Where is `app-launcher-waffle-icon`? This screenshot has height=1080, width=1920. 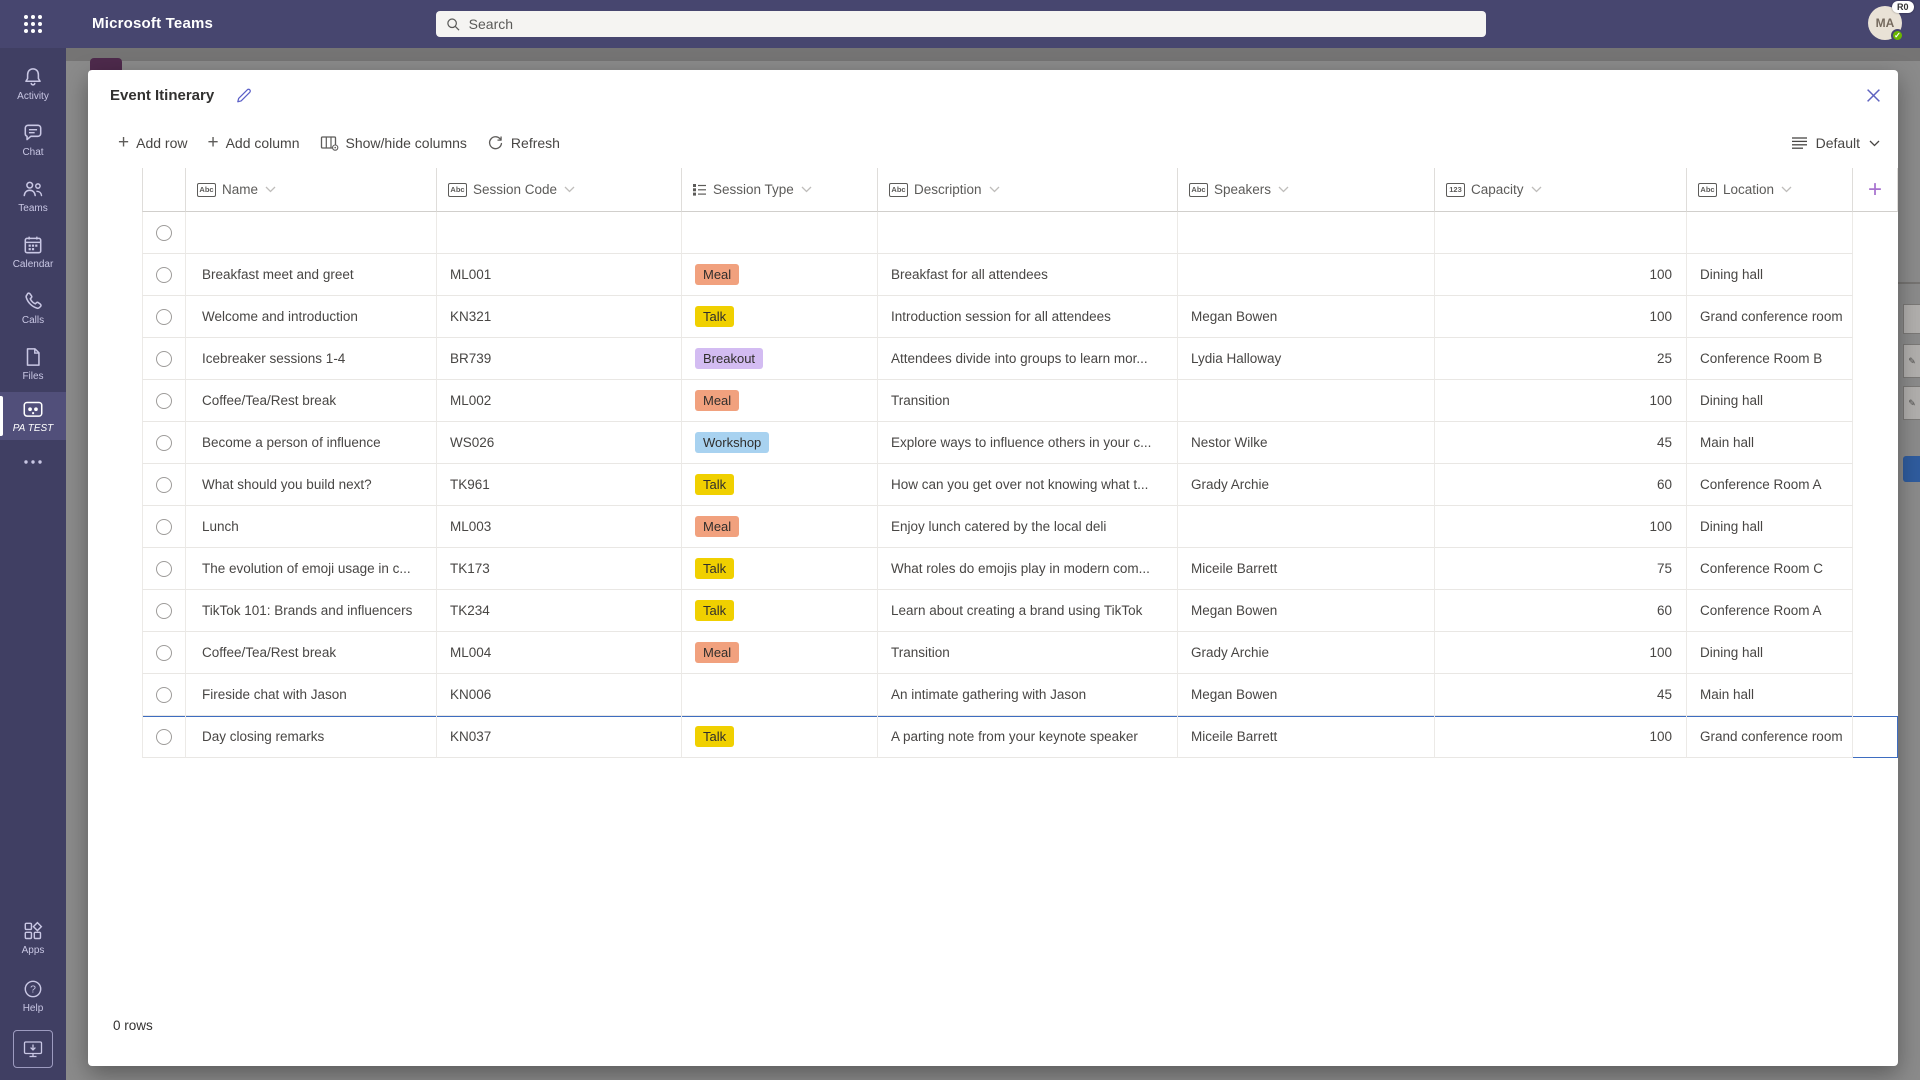
app-launcher-waffle-icon is located at coordinates (33, 24).